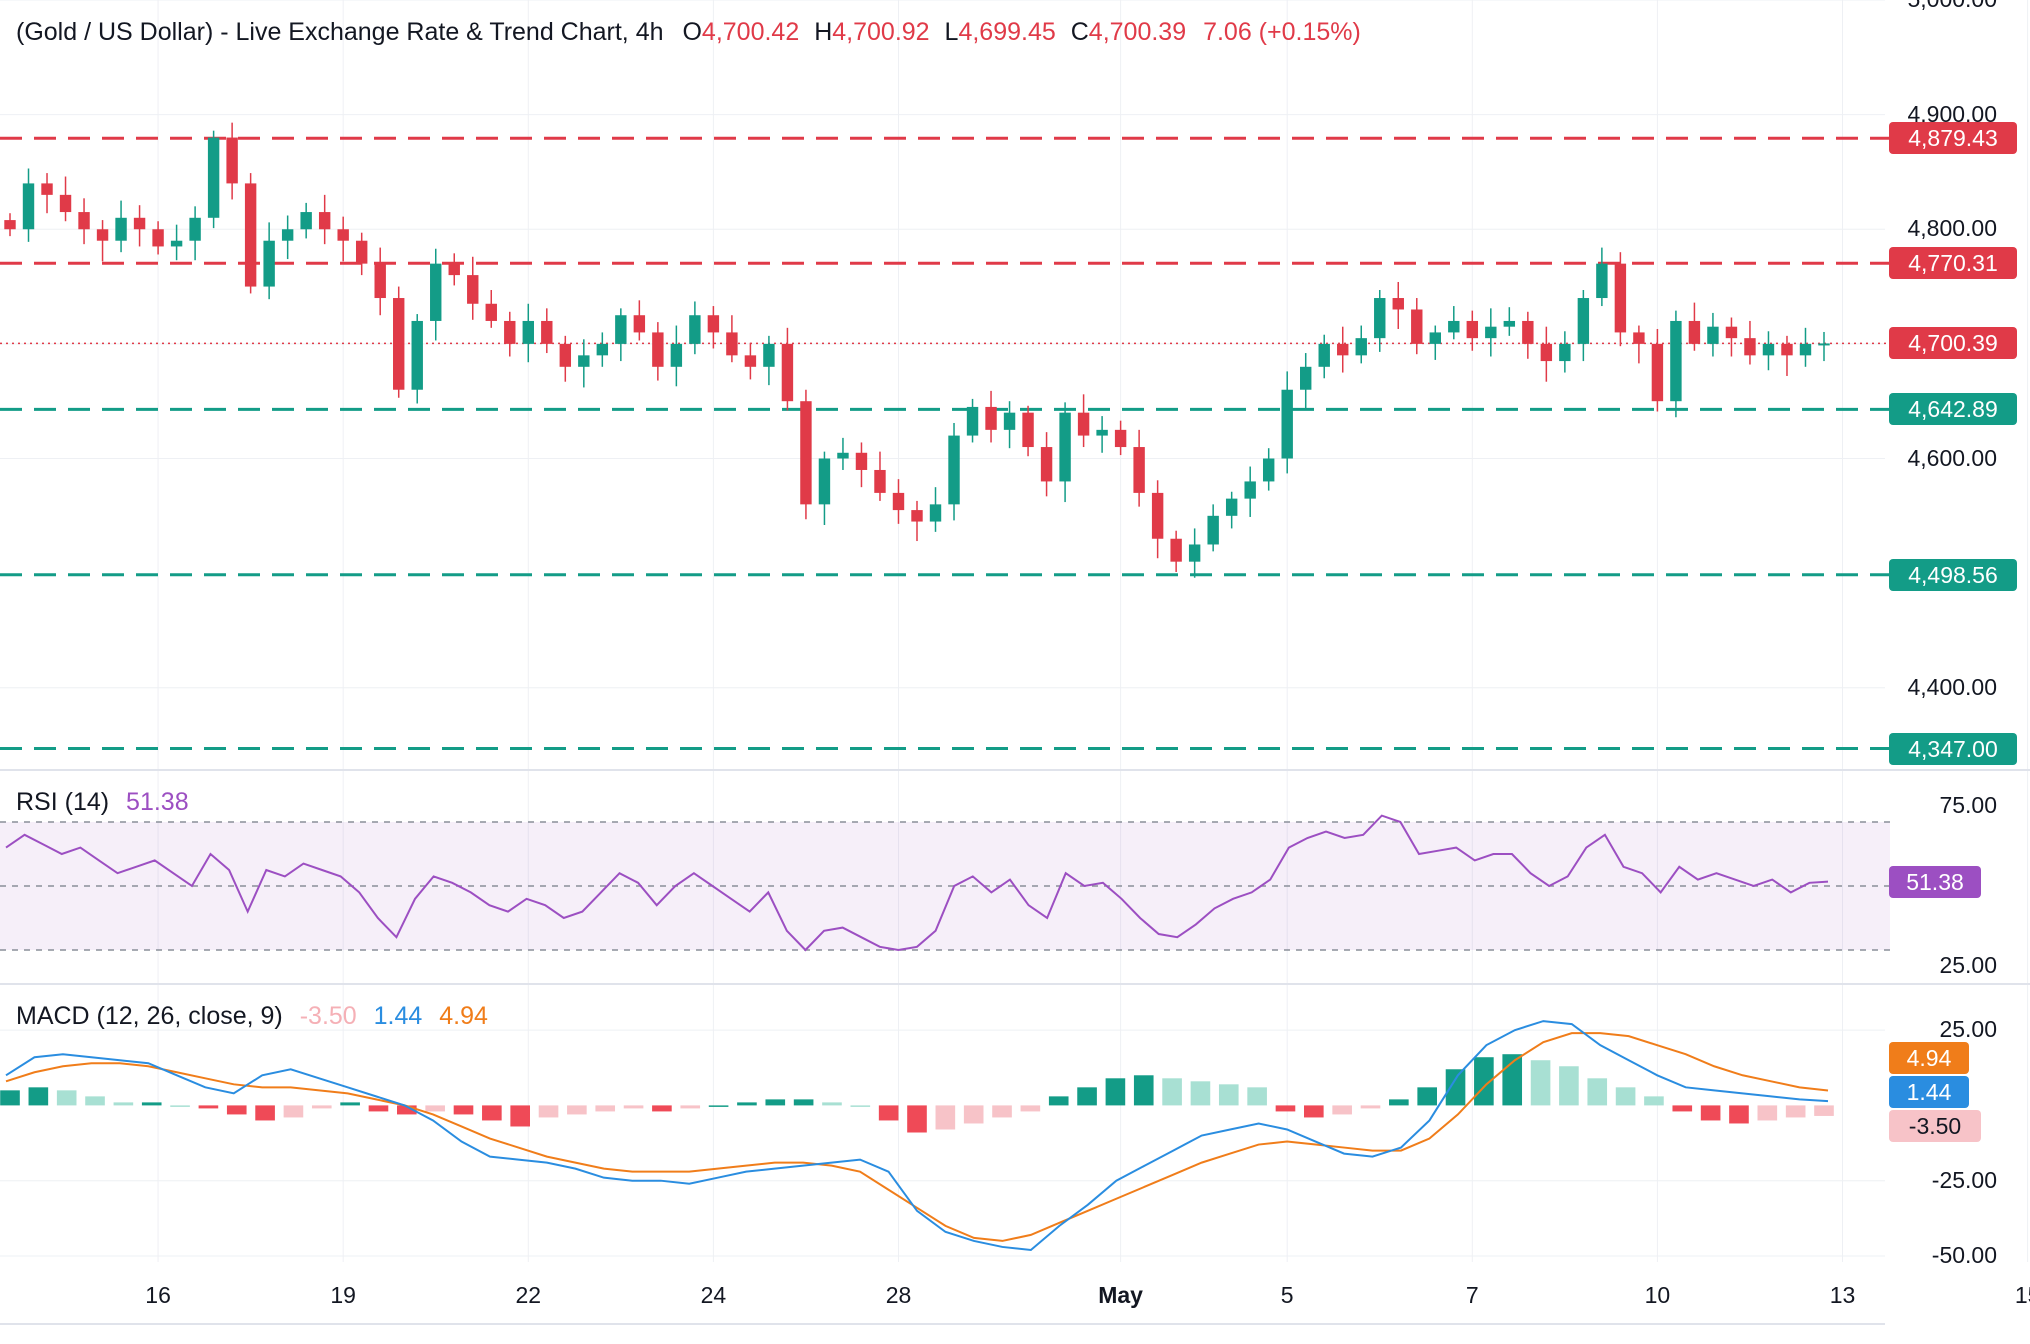 This screenshot has height=1344, width=2030. What do you see at coordinates (2022, 1295) in the screenshot?
I see `x-axis-label: 15` at bounding box center [2022, 1295].